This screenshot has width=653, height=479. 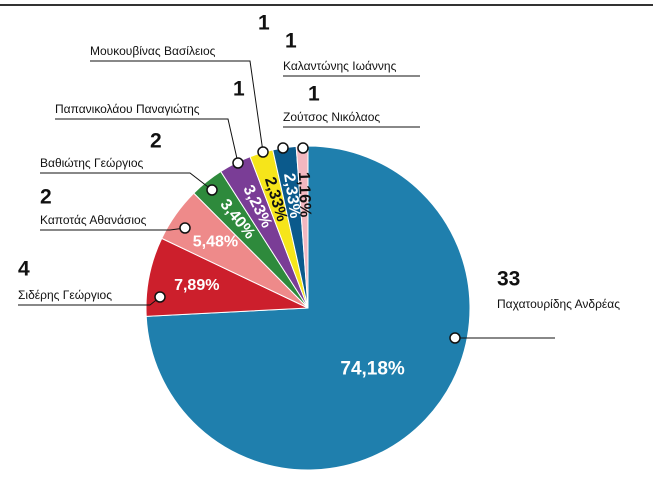 I want to click on percent-label: 74,18%, so click(x=372, y=368).